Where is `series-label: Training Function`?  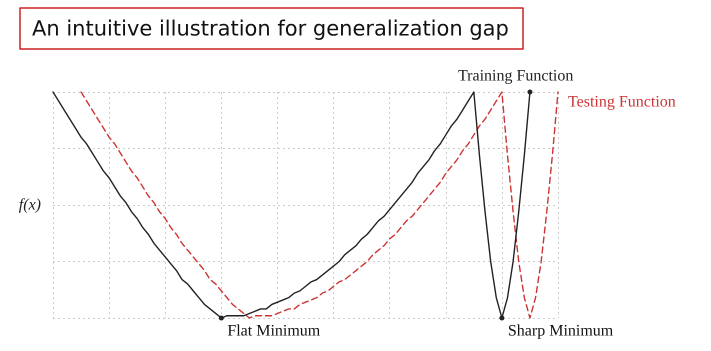
series-label: Training Function is located at coordinates (516, 76).